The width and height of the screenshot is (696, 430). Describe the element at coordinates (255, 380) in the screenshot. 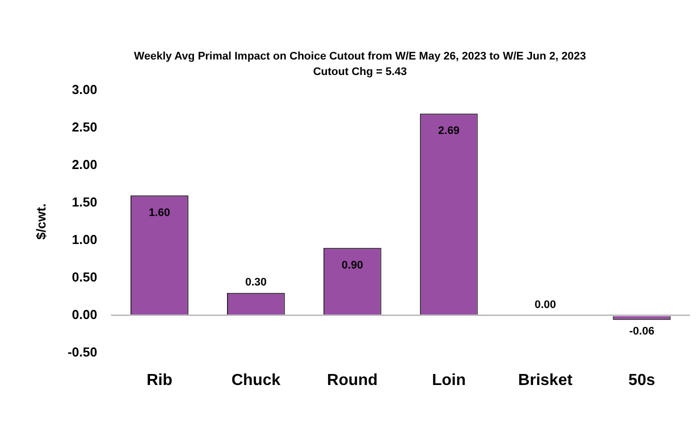

I see `x-tick-label: Chuck` at that location.